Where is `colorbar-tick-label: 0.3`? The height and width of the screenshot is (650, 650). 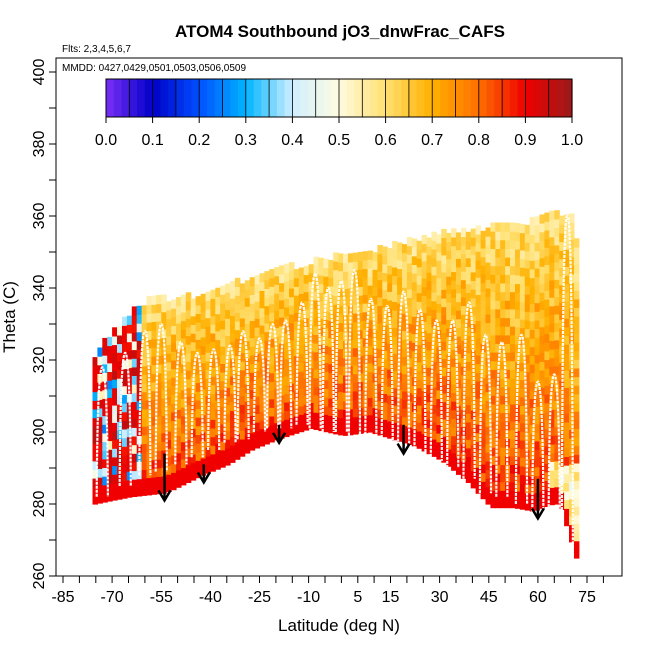
colorbar-tick-label: 0.3 is located at coordinates (246, 140).